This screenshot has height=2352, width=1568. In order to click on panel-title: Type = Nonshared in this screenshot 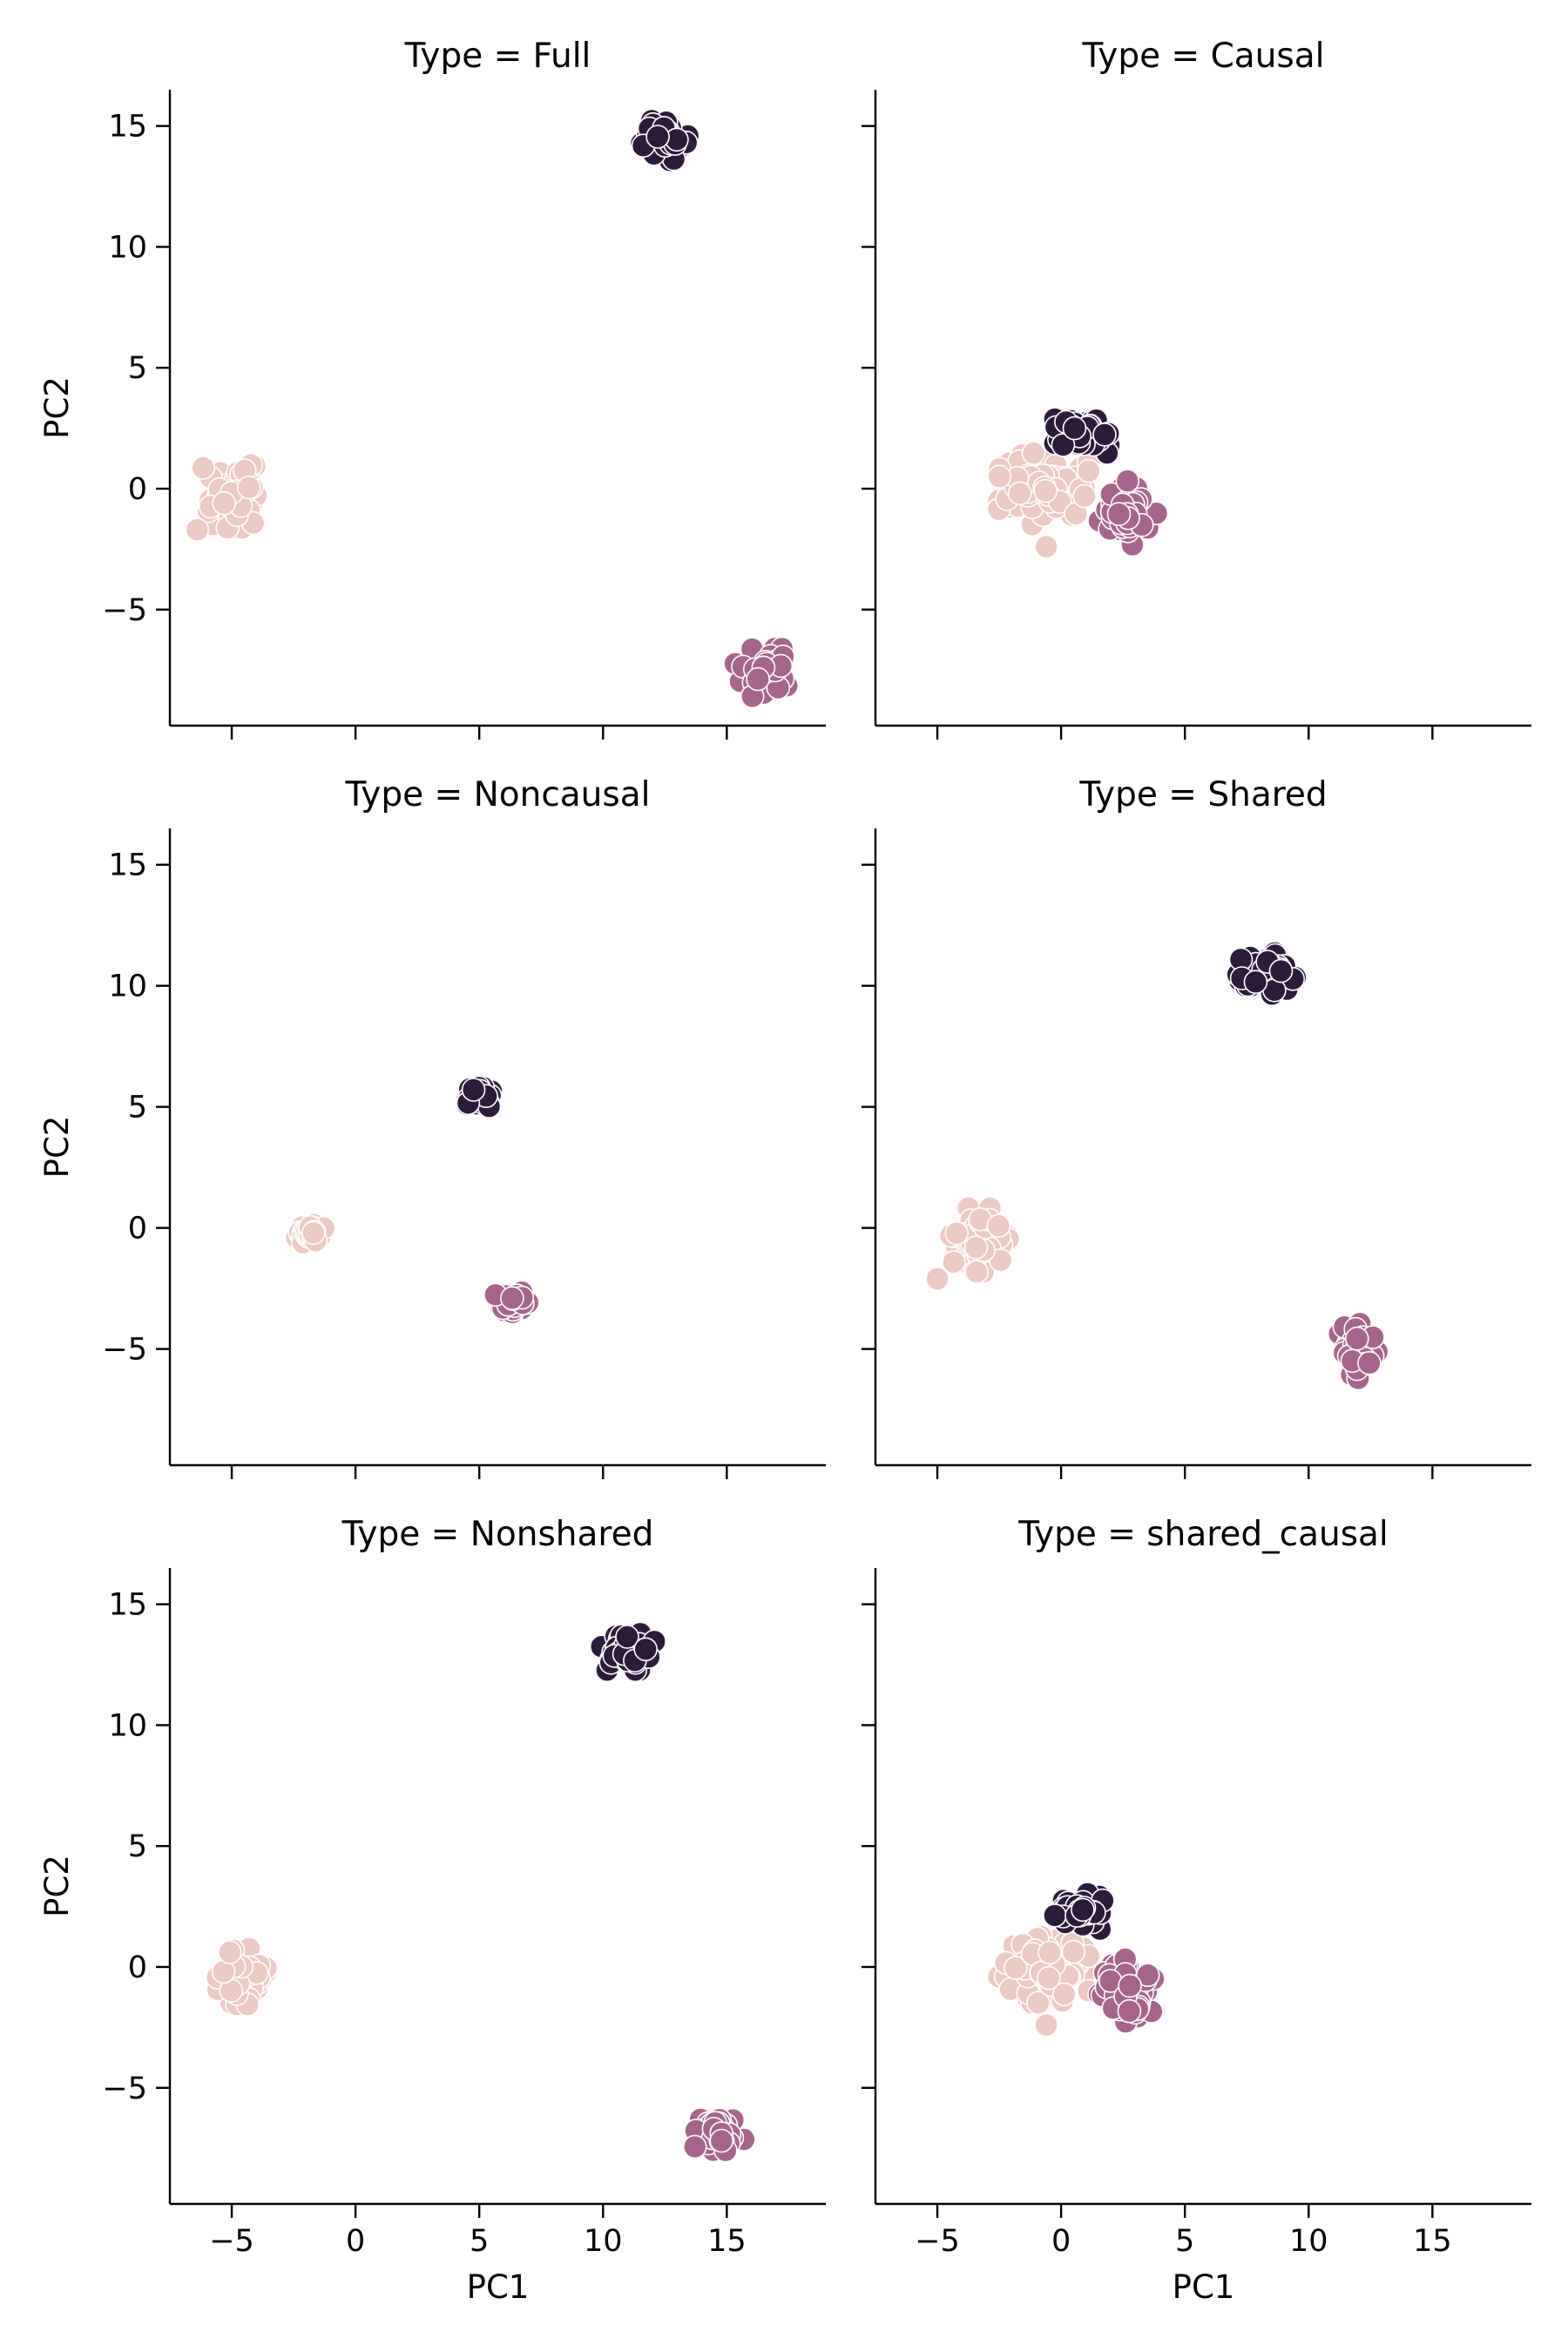, I will do `click(497, 1535)`.